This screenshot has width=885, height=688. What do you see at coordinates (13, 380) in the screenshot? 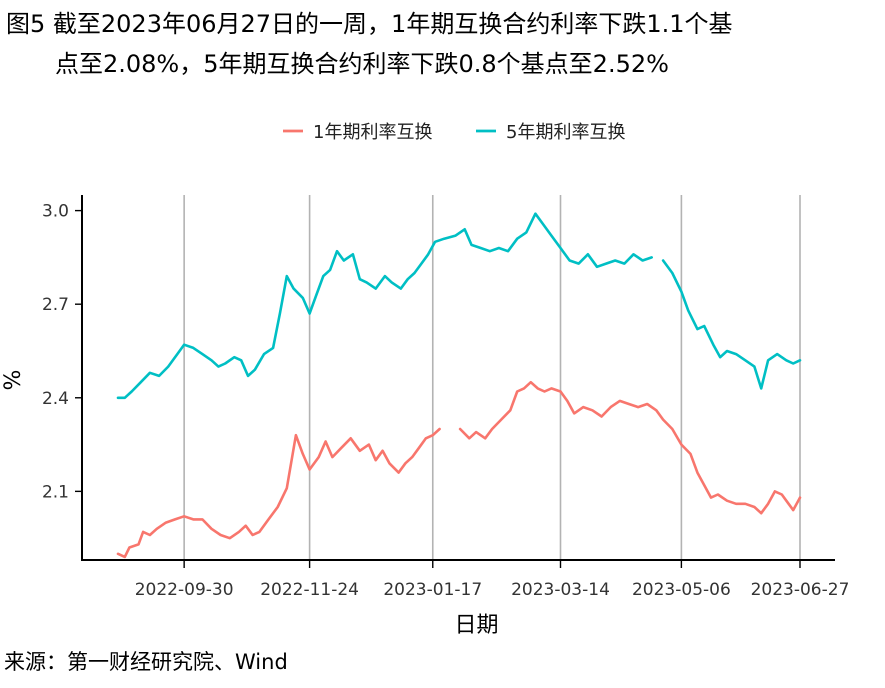
I see `y-axis-title: %` at bounding box center [13, 380].